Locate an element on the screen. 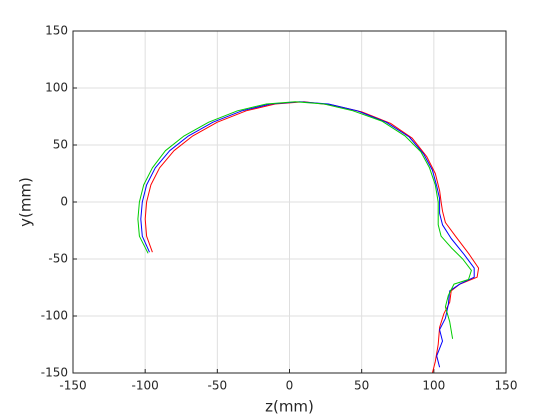 This screenshot has width=560, height=420. y-tick-label: 150 is located at coordinates (56, 31).